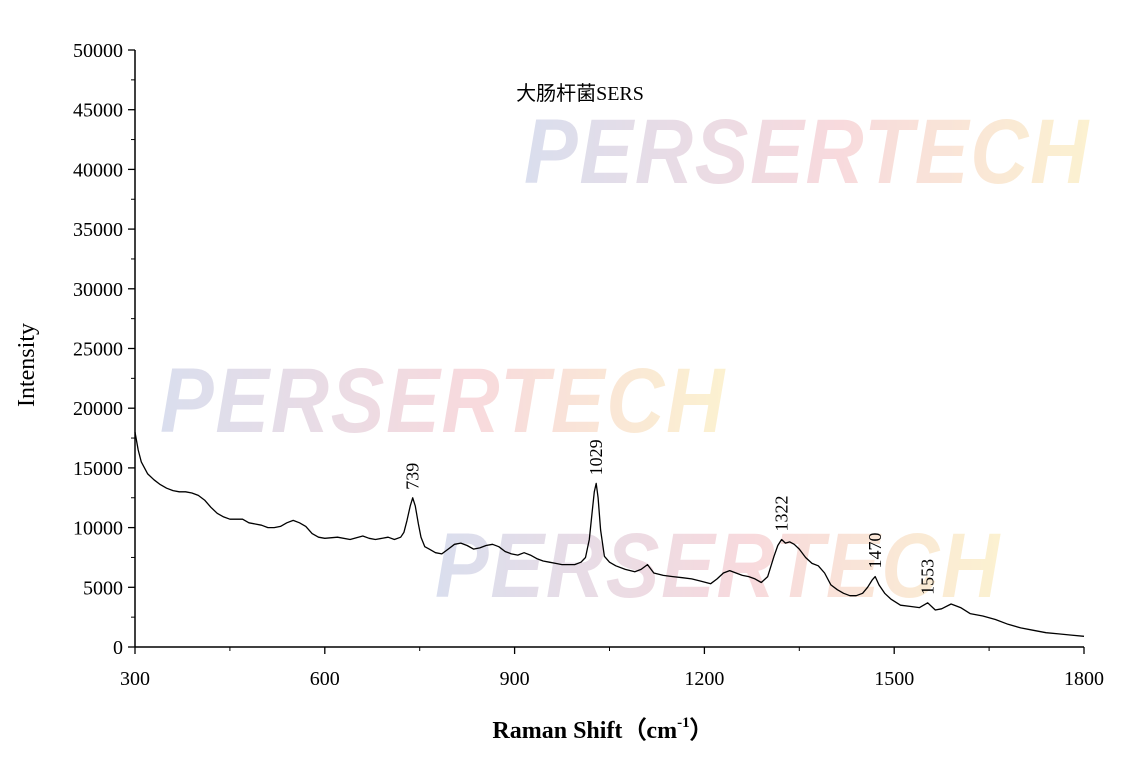 The width and height of the screenshot is (1128, 774). I want to click on x-axis-unit-suffix: ）, so click(702, 730).